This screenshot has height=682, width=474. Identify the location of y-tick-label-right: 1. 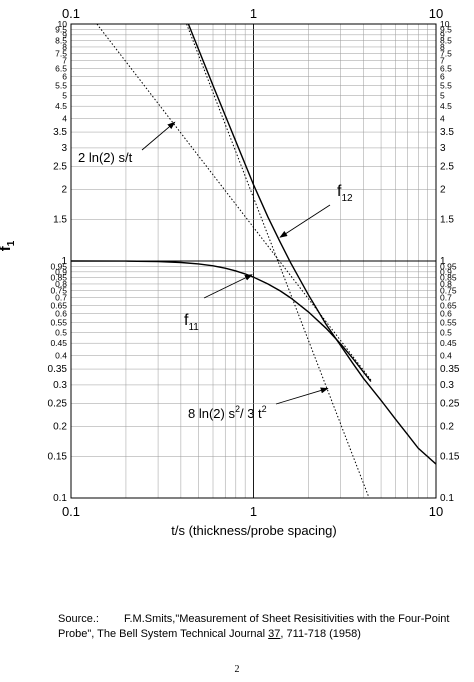
(443, 261).